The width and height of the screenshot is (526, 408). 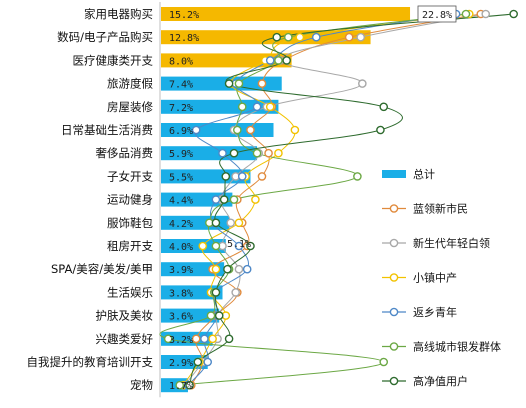 What do you see at coordinates (107, 130) in the screenshot?
I see `category-label: 日常基础生活消费` at bounding box center [107, 130].